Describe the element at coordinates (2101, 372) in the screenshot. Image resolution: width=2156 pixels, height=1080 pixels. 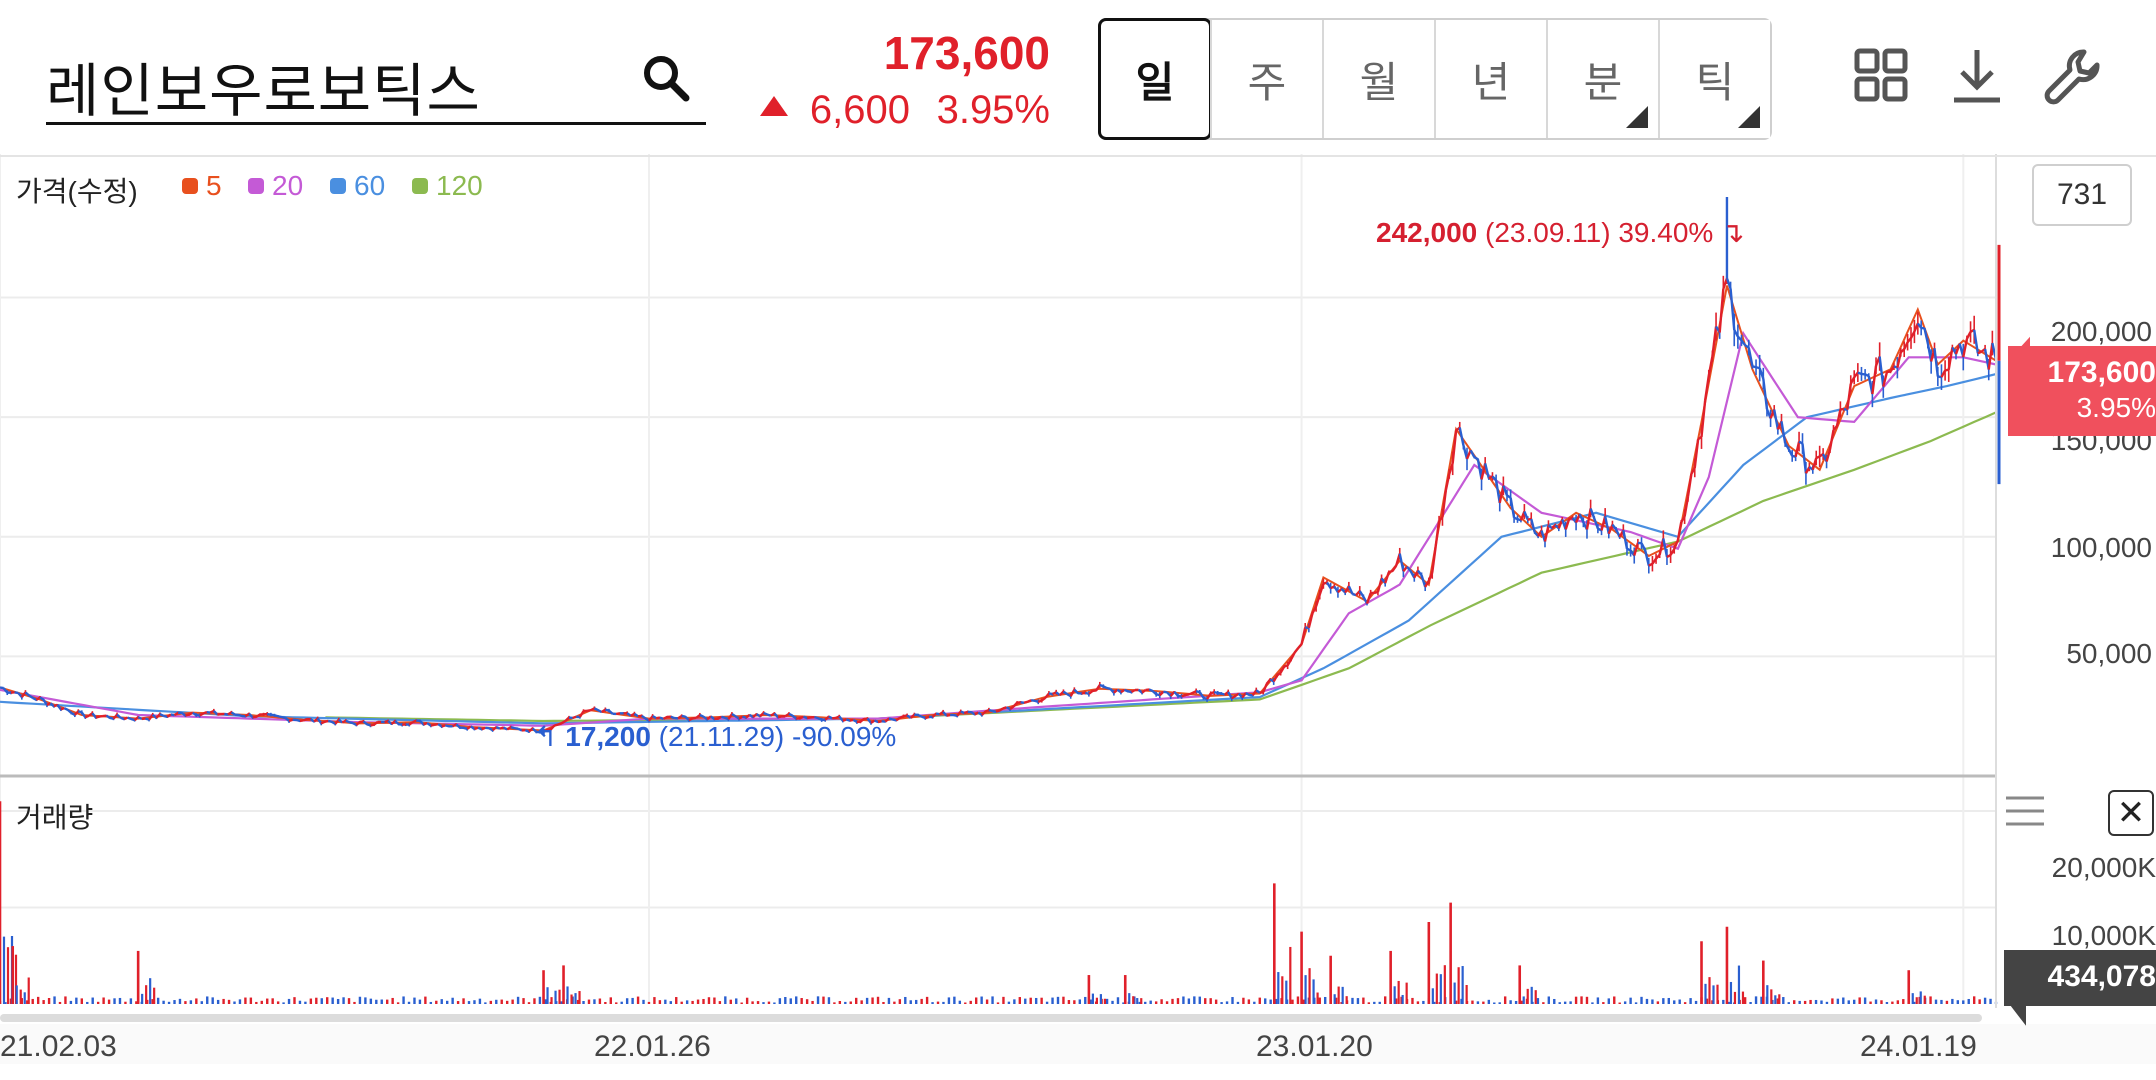
I see `flag-price: 173,600` at that location.